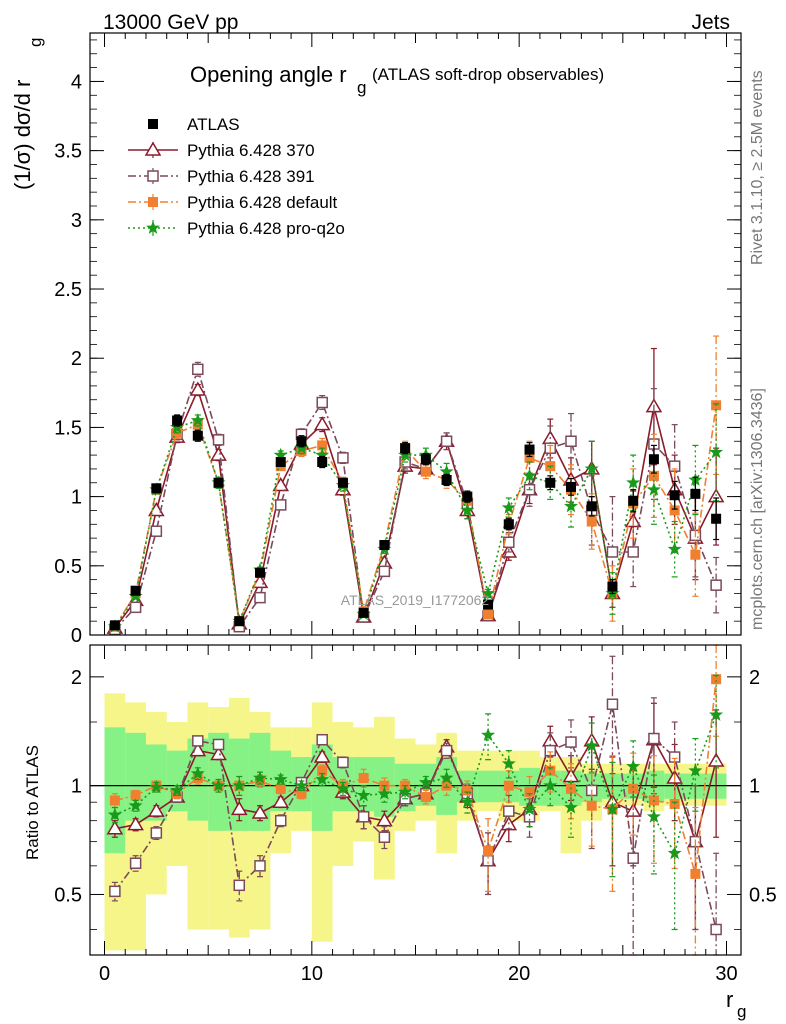 This screenshot has width=786, height=1024. What do you see at coordinates (415, 785) in the screenshot?
I see `ratio-line-pythia-6-428-pro-q2o` at bounding box center [415, 785].